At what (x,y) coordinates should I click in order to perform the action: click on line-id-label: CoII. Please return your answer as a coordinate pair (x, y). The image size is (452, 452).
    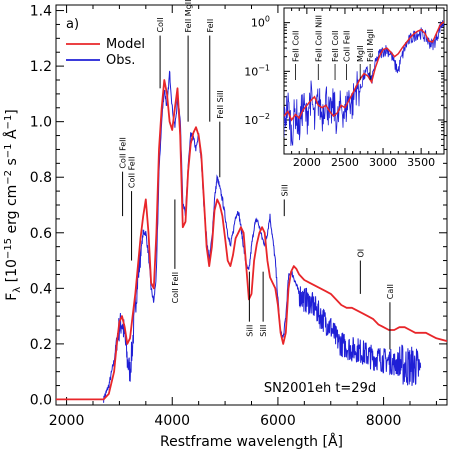
    Looking at the image, I should click on (160, 24).